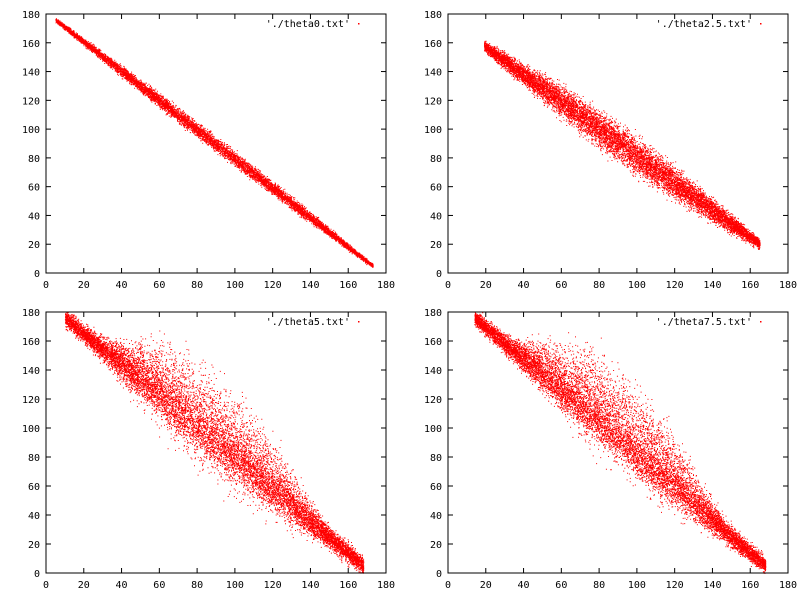 Image resolution: width=800 pixels, height=600 pixels. Describe the element at coordinates (308, 24) in the screenshot. I see `panel-theta0-legend: './theta0.txt'` at that location.